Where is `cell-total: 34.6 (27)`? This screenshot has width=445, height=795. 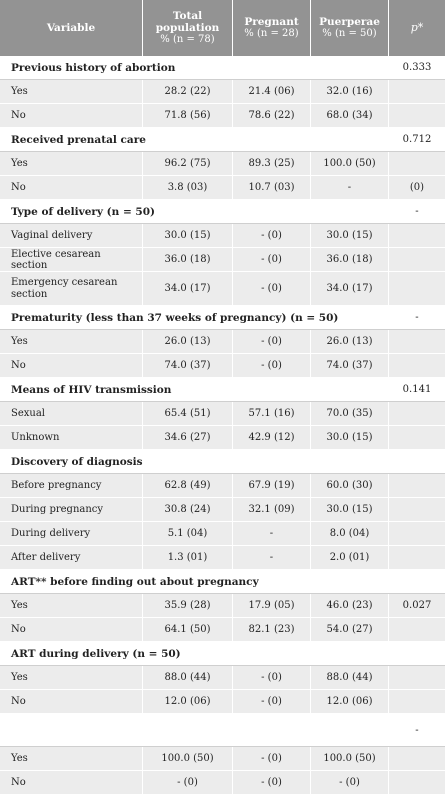
cell-total: 34.6 (27) is located at coordinates (188, 438).